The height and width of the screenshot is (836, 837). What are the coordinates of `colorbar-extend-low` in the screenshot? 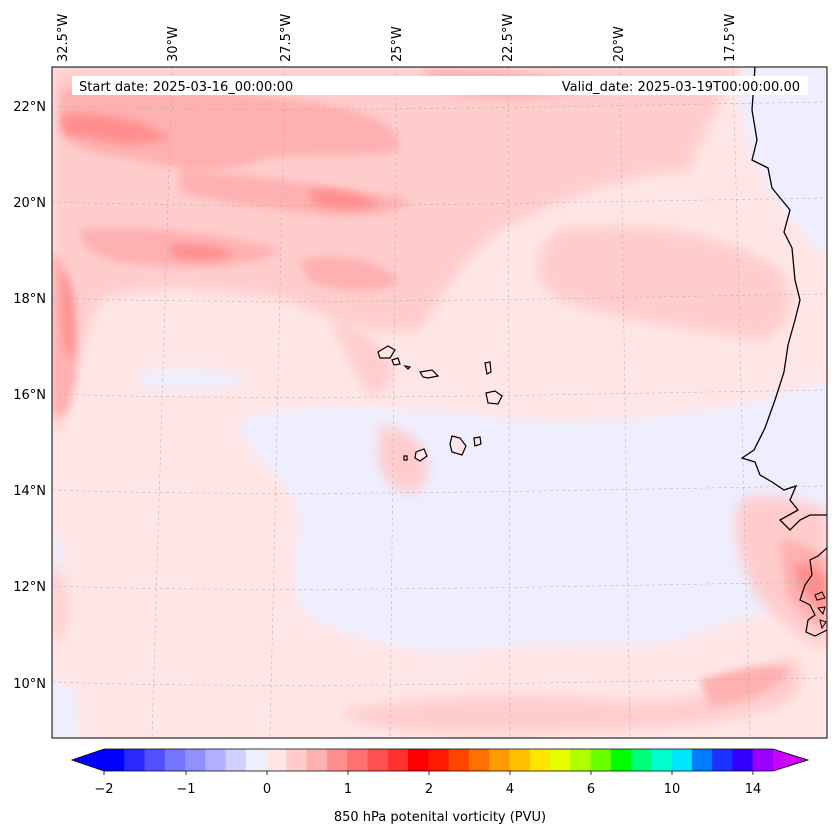 It's located at (88, 760).